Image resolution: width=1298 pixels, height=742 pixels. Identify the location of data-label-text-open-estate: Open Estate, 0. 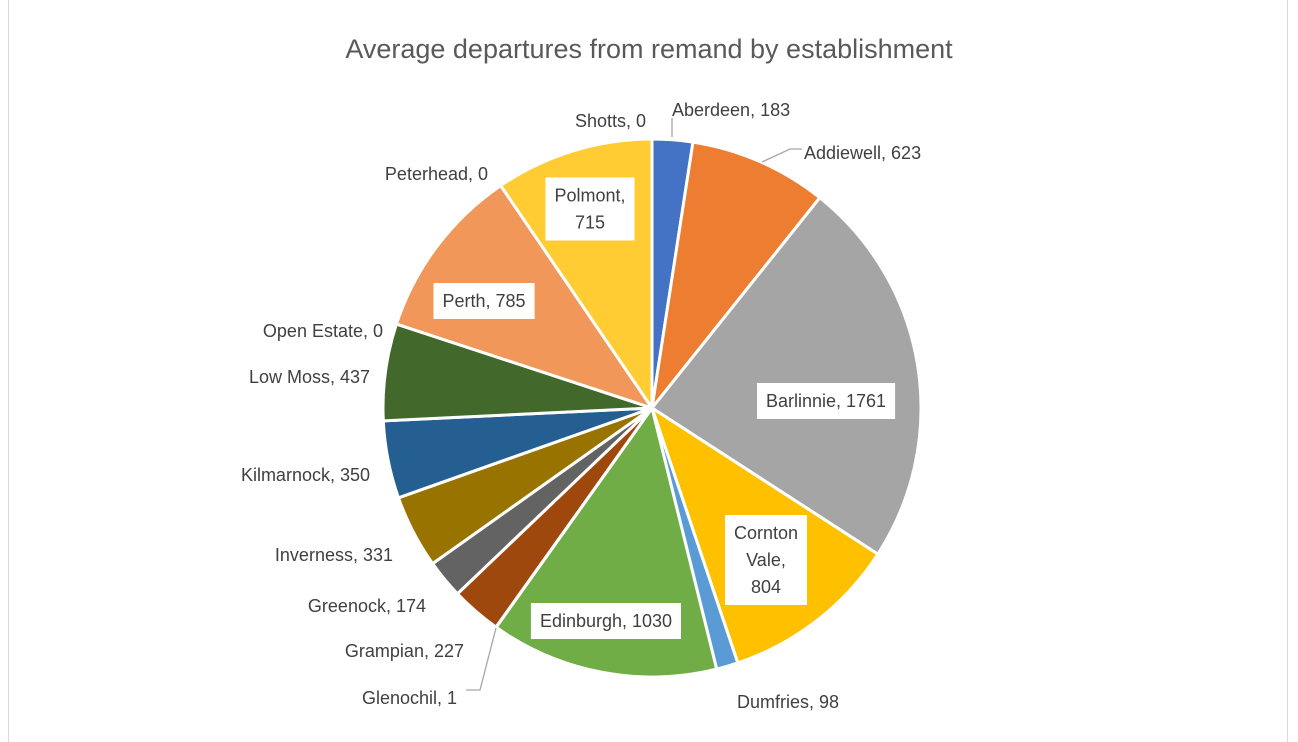
(323, 331).